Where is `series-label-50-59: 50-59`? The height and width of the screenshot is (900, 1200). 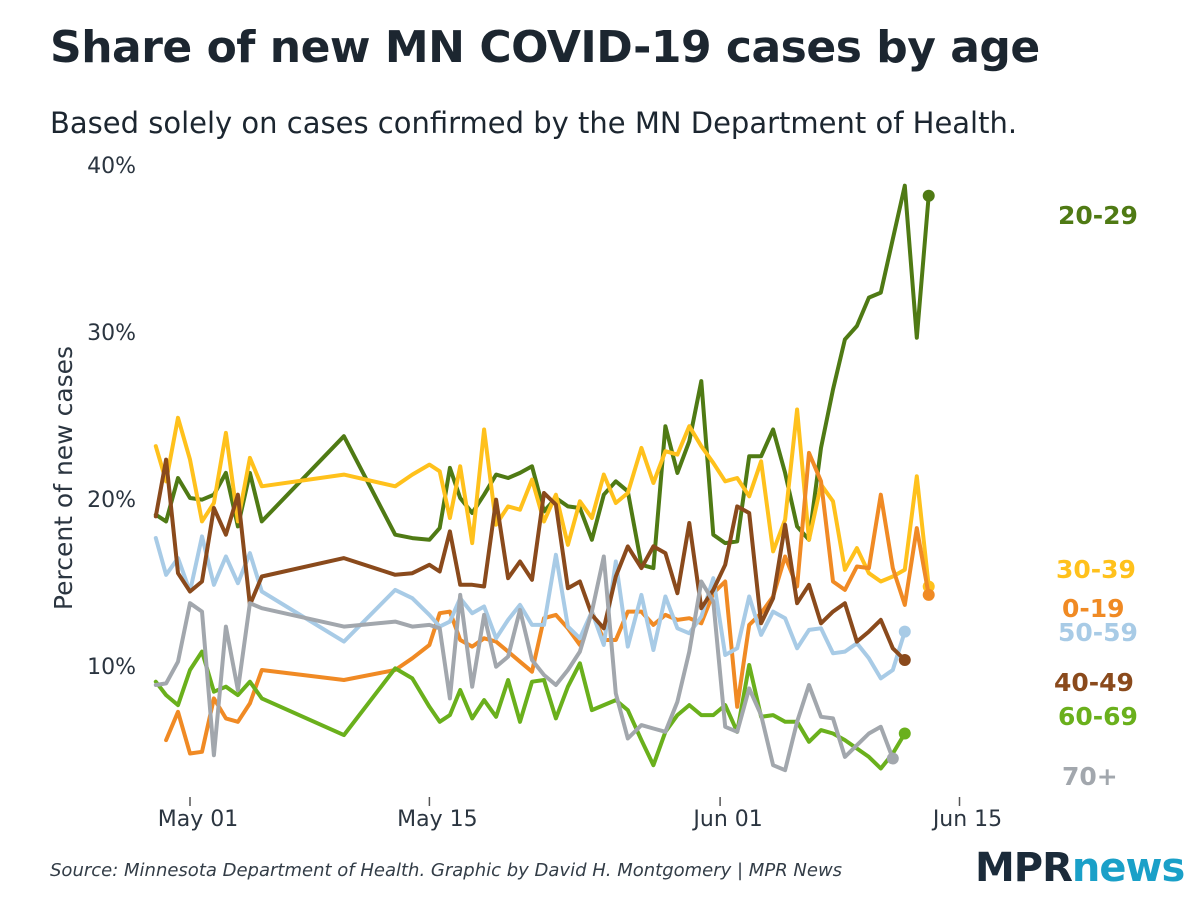 series-label-50-59: 50-59 is located at coordinates (1098, 632).